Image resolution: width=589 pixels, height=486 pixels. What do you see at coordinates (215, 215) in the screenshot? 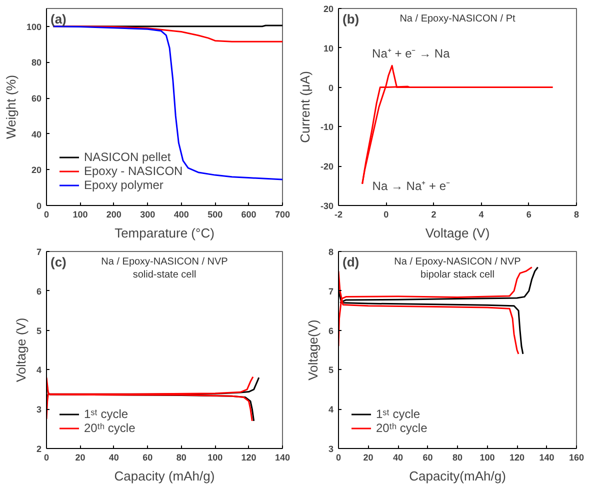
I see `x-tick-label: 500` at bounding box center [215, 215].